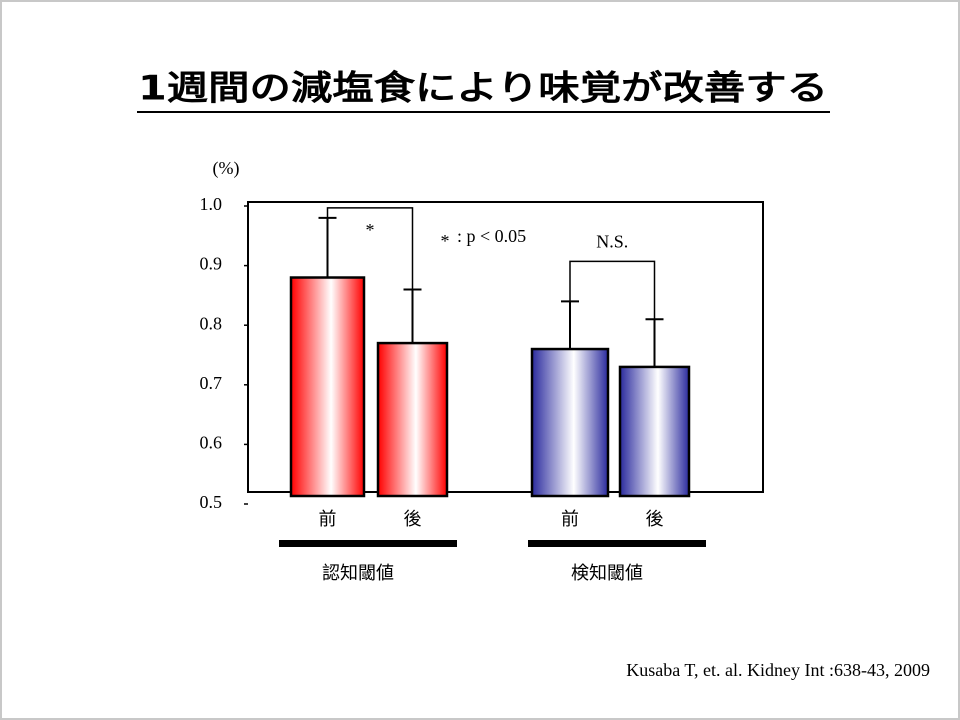 This screenshot has height=720, width=960. What do you see at coordinates (358, 573) in the screenshot?
I see `group-label: 認知閾値` at bounding box center [358, 573].